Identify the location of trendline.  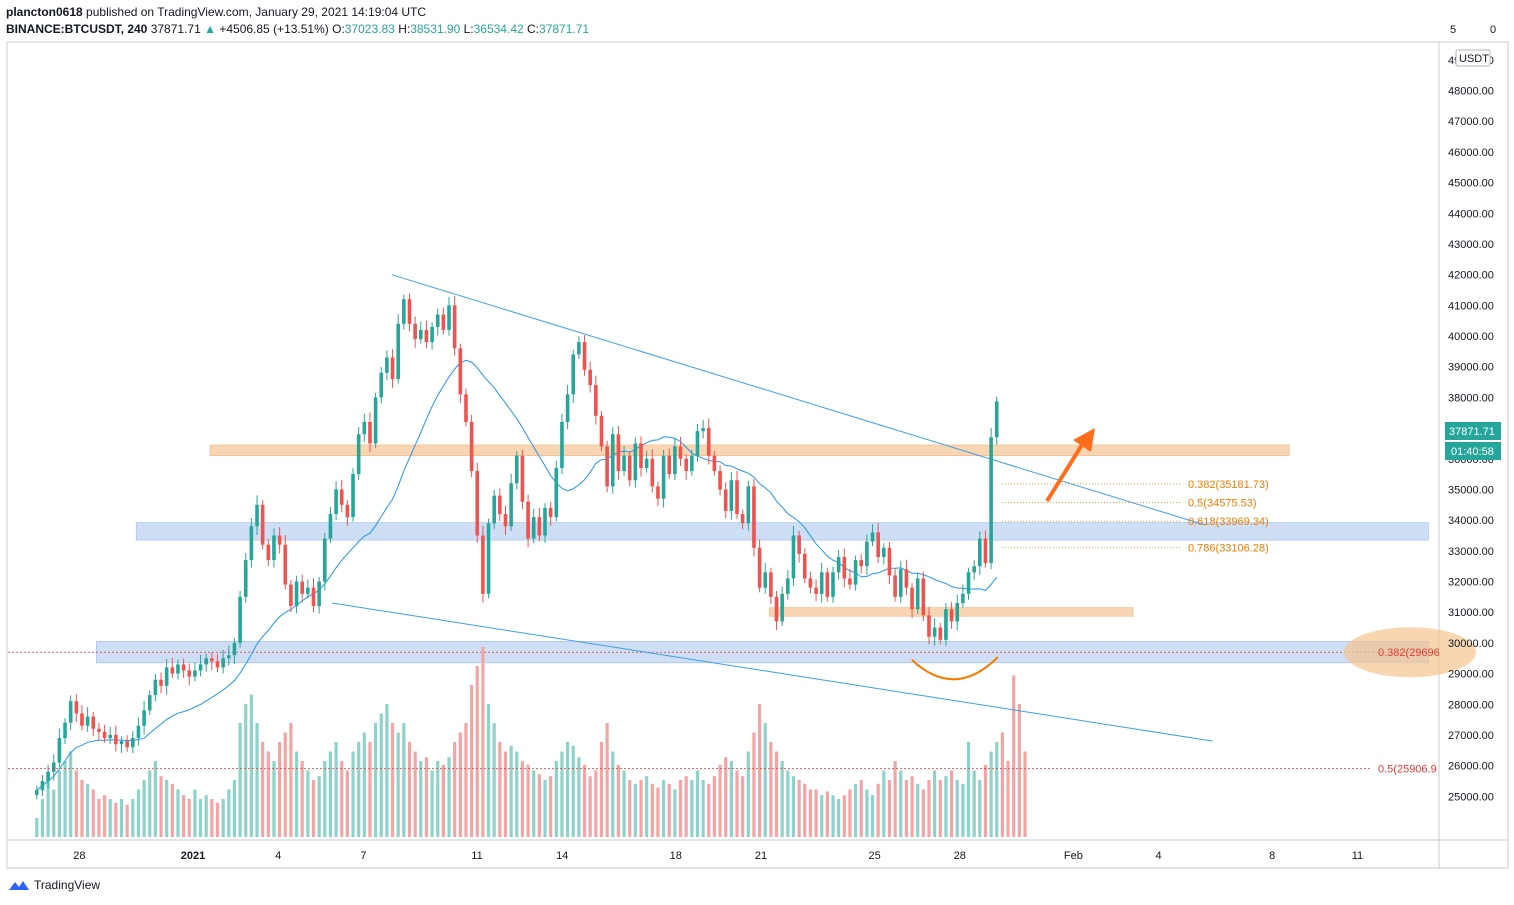
(798, 400).